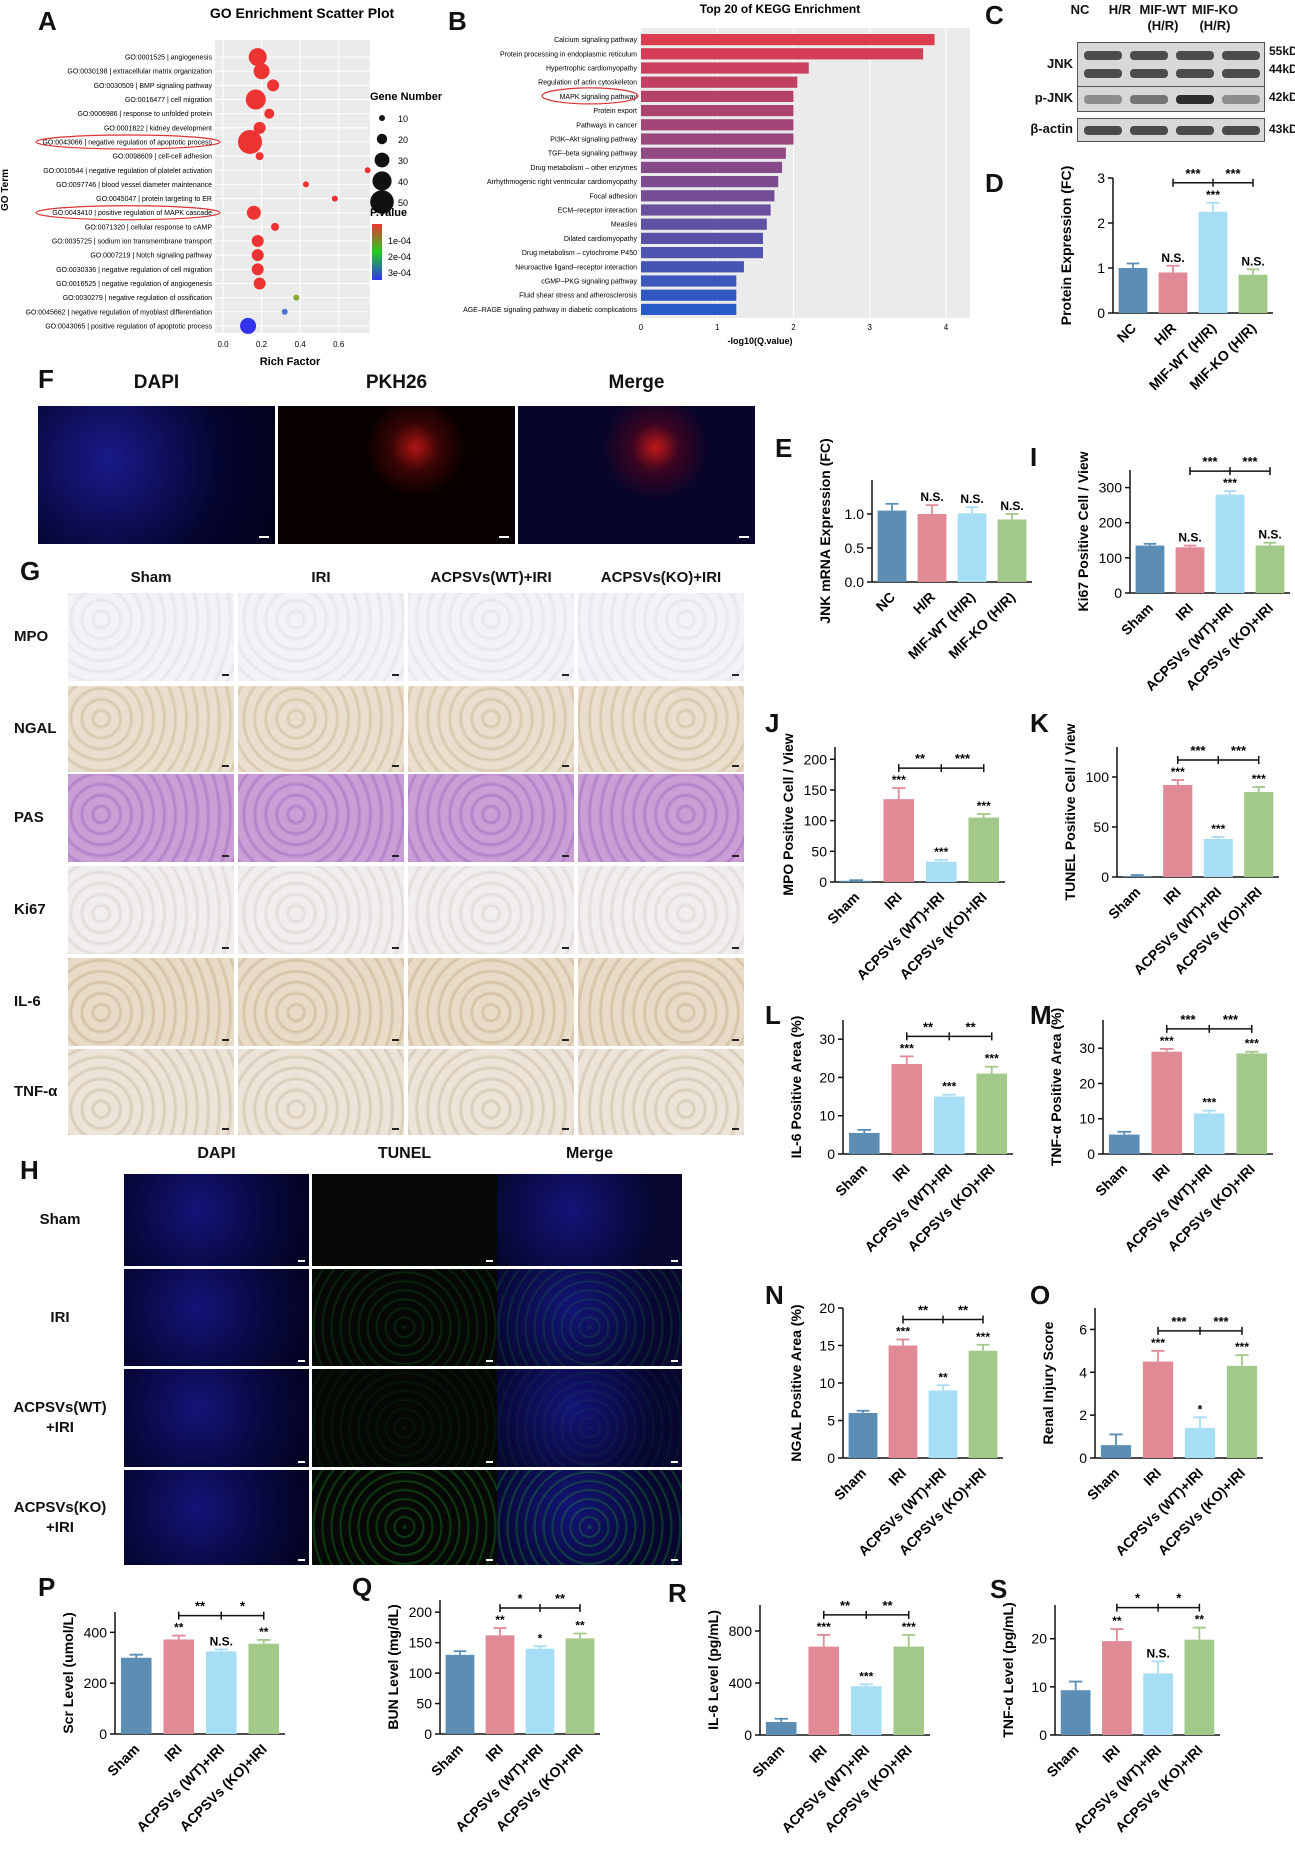 Image resolution: width=1295 pixels, height=1857 pixels. Describe the element at coordinates (1040, 1295) in the screenshot. I see `panel-label-o: O` at that location.